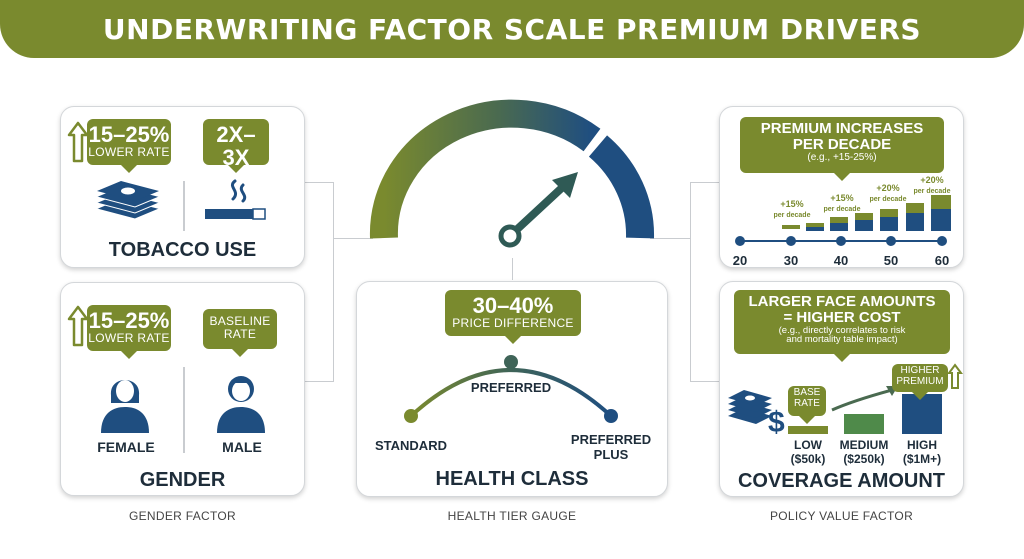  What do you see at coordinates (887, 188) in the screenshot?
I see `increase-3-pct: +20%` at bounding box center [887, 188].